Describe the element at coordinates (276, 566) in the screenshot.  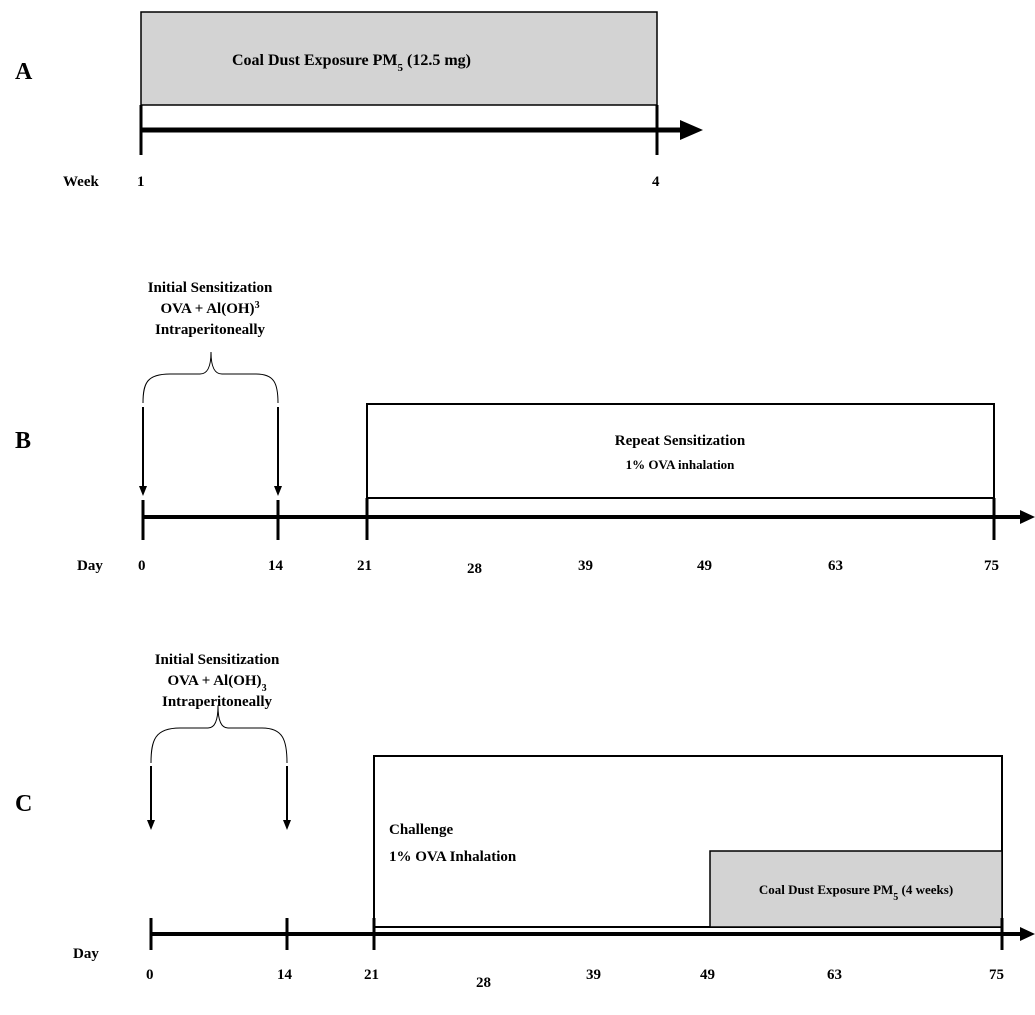
I see `tick-label-day14-b: 14` at that location.